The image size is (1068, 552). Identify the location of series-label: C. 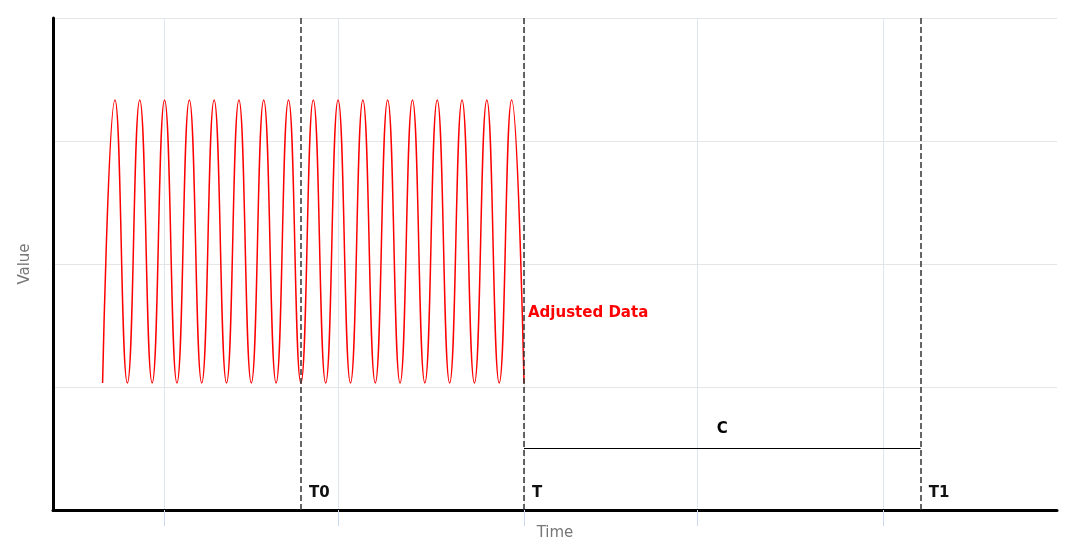
(722, 428).